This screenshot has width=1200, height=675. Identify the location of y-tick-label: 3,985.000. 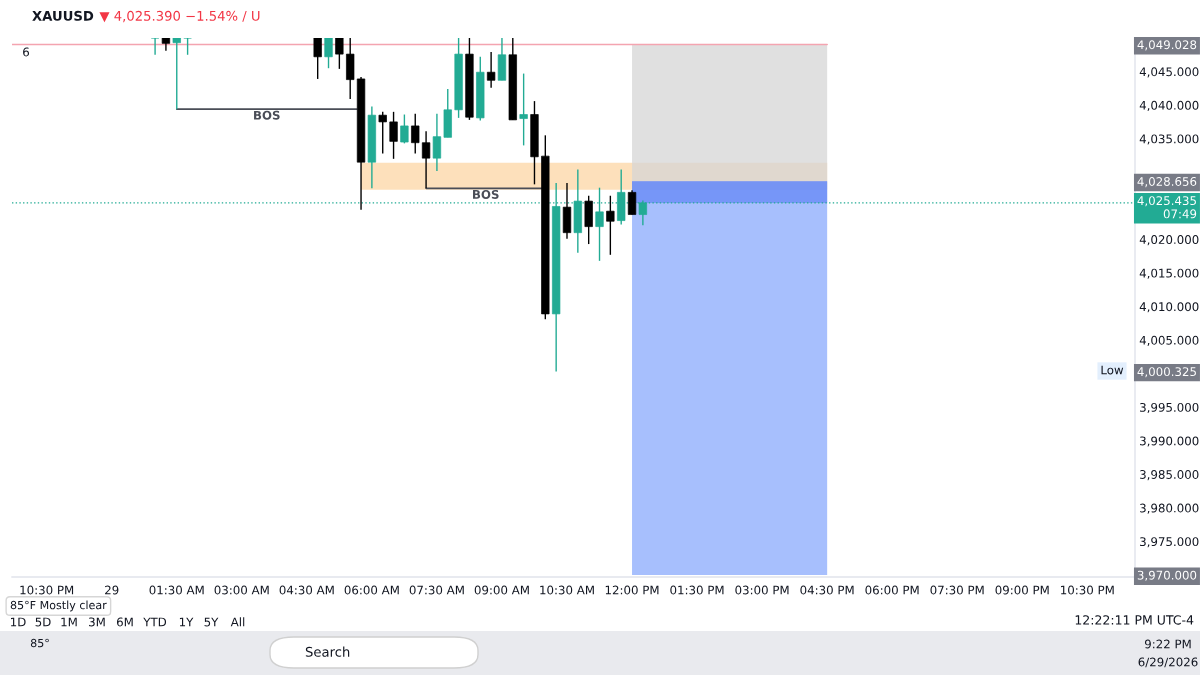
(1169, 475).